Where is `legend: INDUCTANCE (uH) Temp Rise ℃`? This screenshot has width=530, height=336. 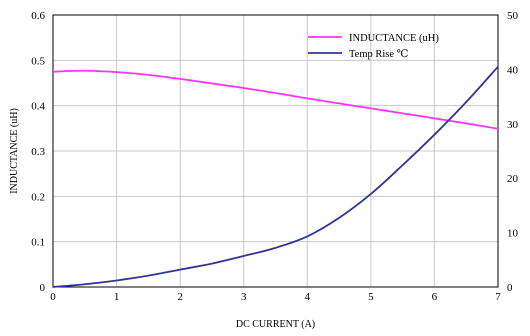 legend: INDUCTANCE (uH) Temp Rise ℃ is located at coordinates (373, 46).